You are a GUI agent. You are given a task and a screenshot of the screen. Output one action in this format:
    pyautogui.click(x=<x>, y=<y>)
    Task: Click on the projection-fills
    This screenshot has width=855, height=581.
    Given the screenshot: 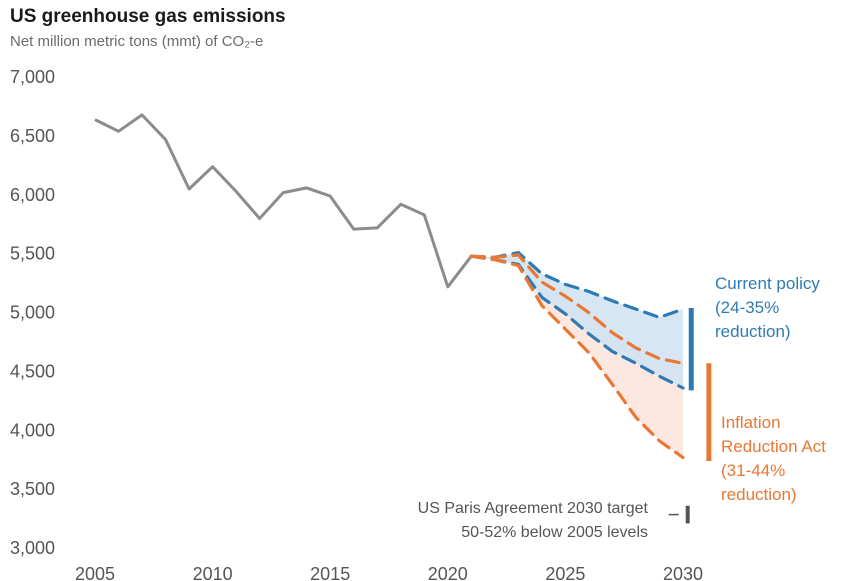 What is the action you would take?
    pyautogui.click(x=577, y=355)
    